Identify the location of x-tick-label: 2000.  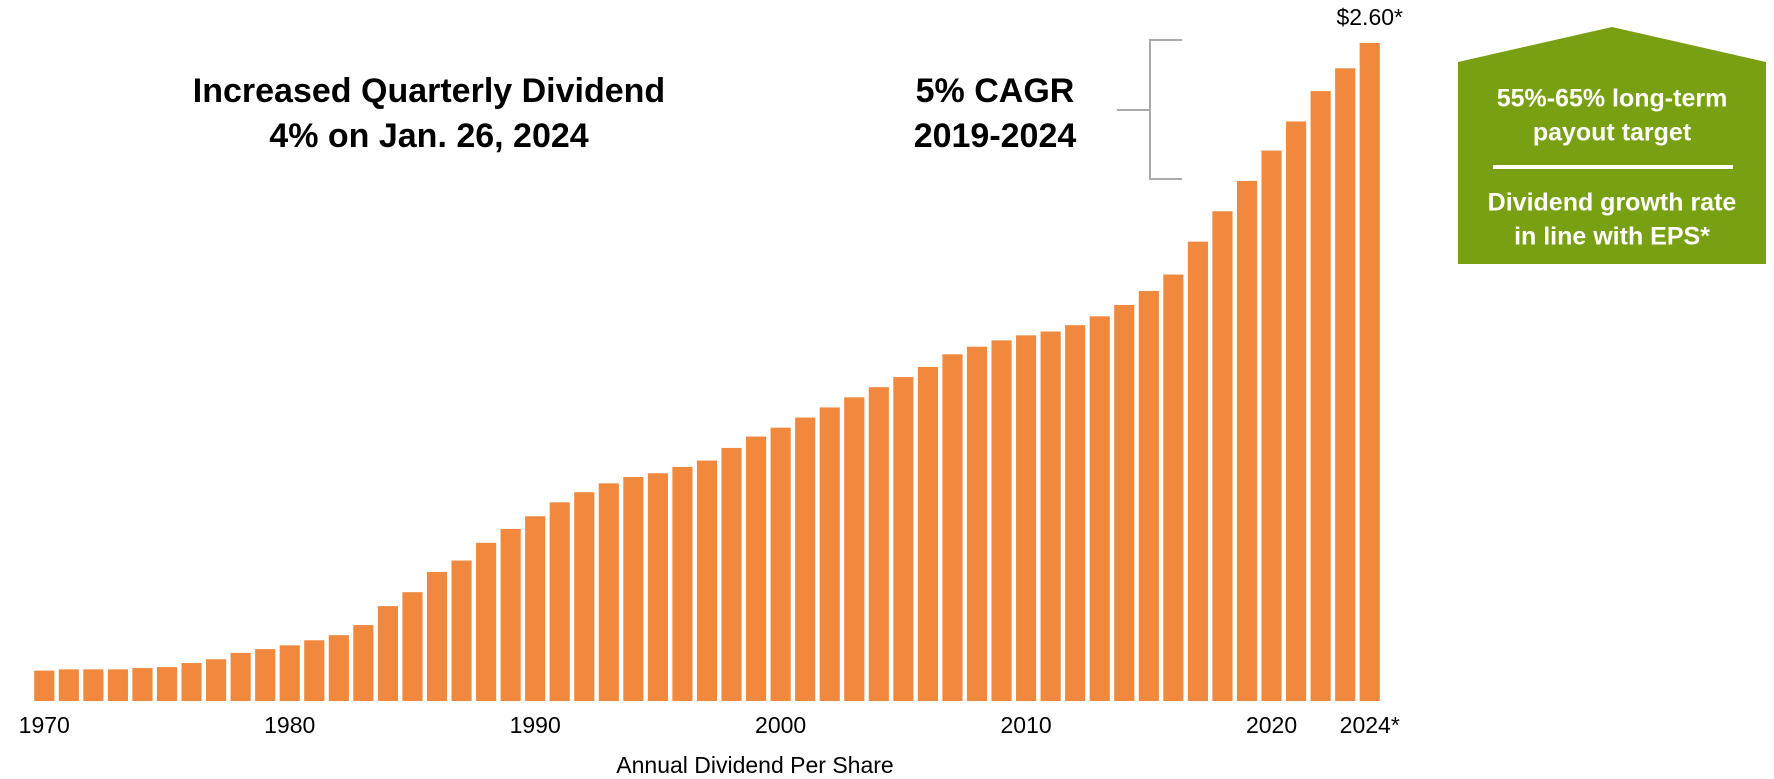
(780, 725).